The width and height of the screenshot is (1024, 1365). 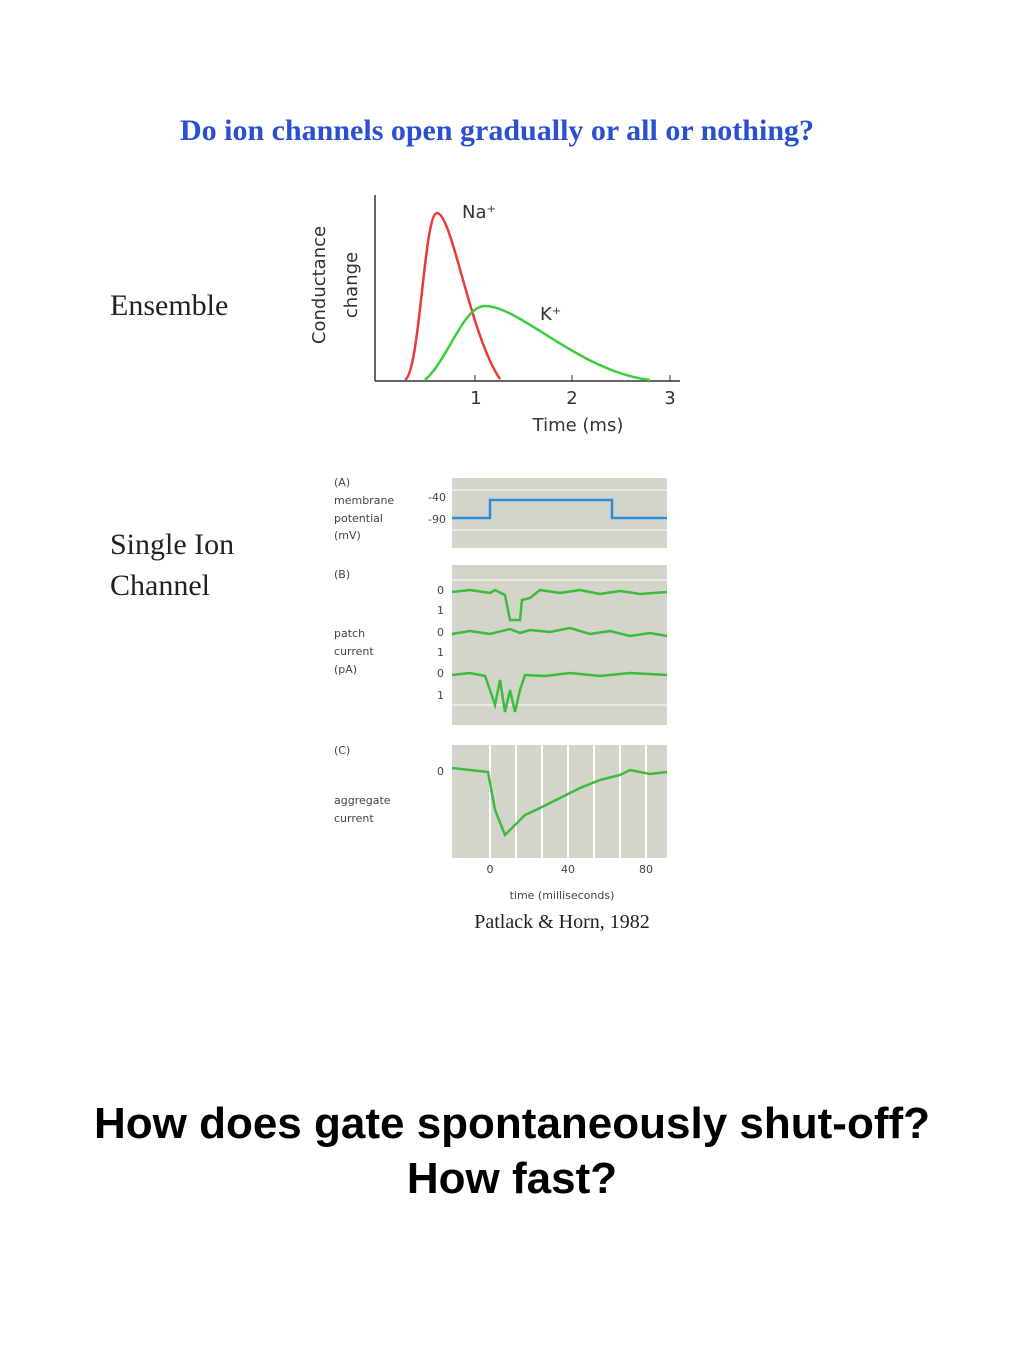 What do you see at coordinates (562, 895) in the screenshot?
I see `x-axis-label: time (milliseconds)` at bounding box center [562, 895].